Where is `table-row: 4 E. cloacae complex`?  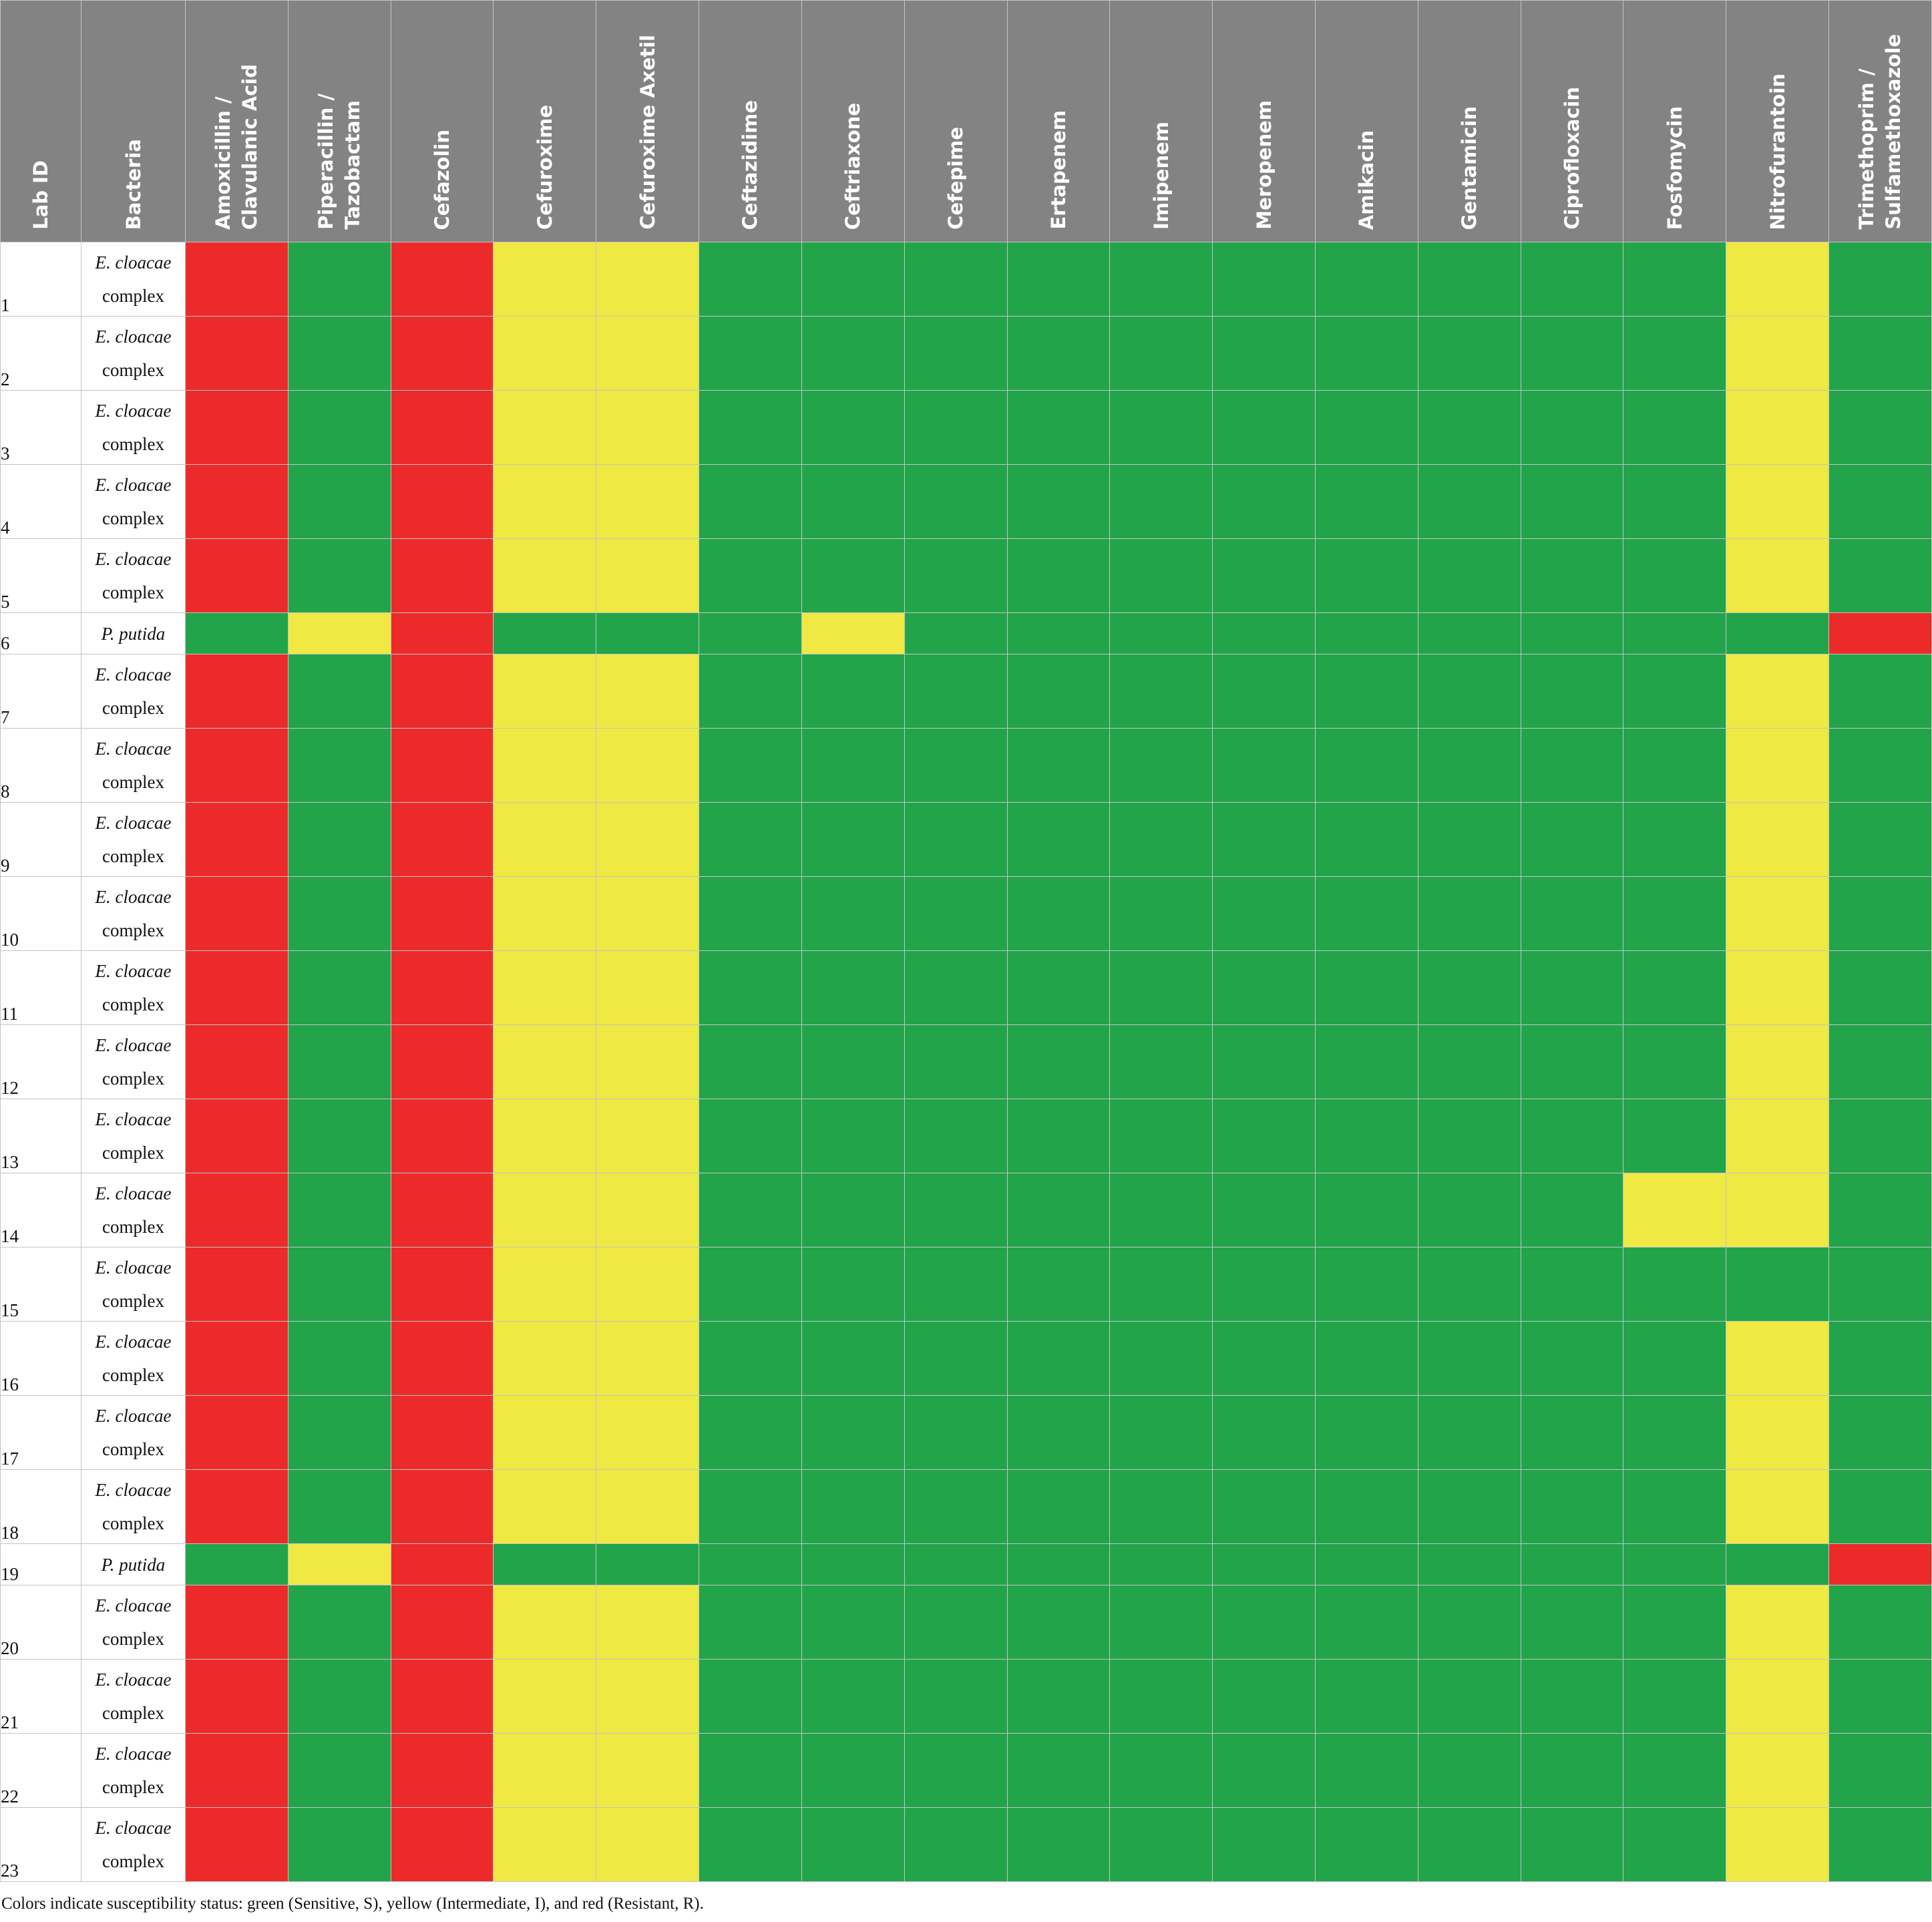 table-row: 4 E. cloacae complex is located at coordinates (966, 501).